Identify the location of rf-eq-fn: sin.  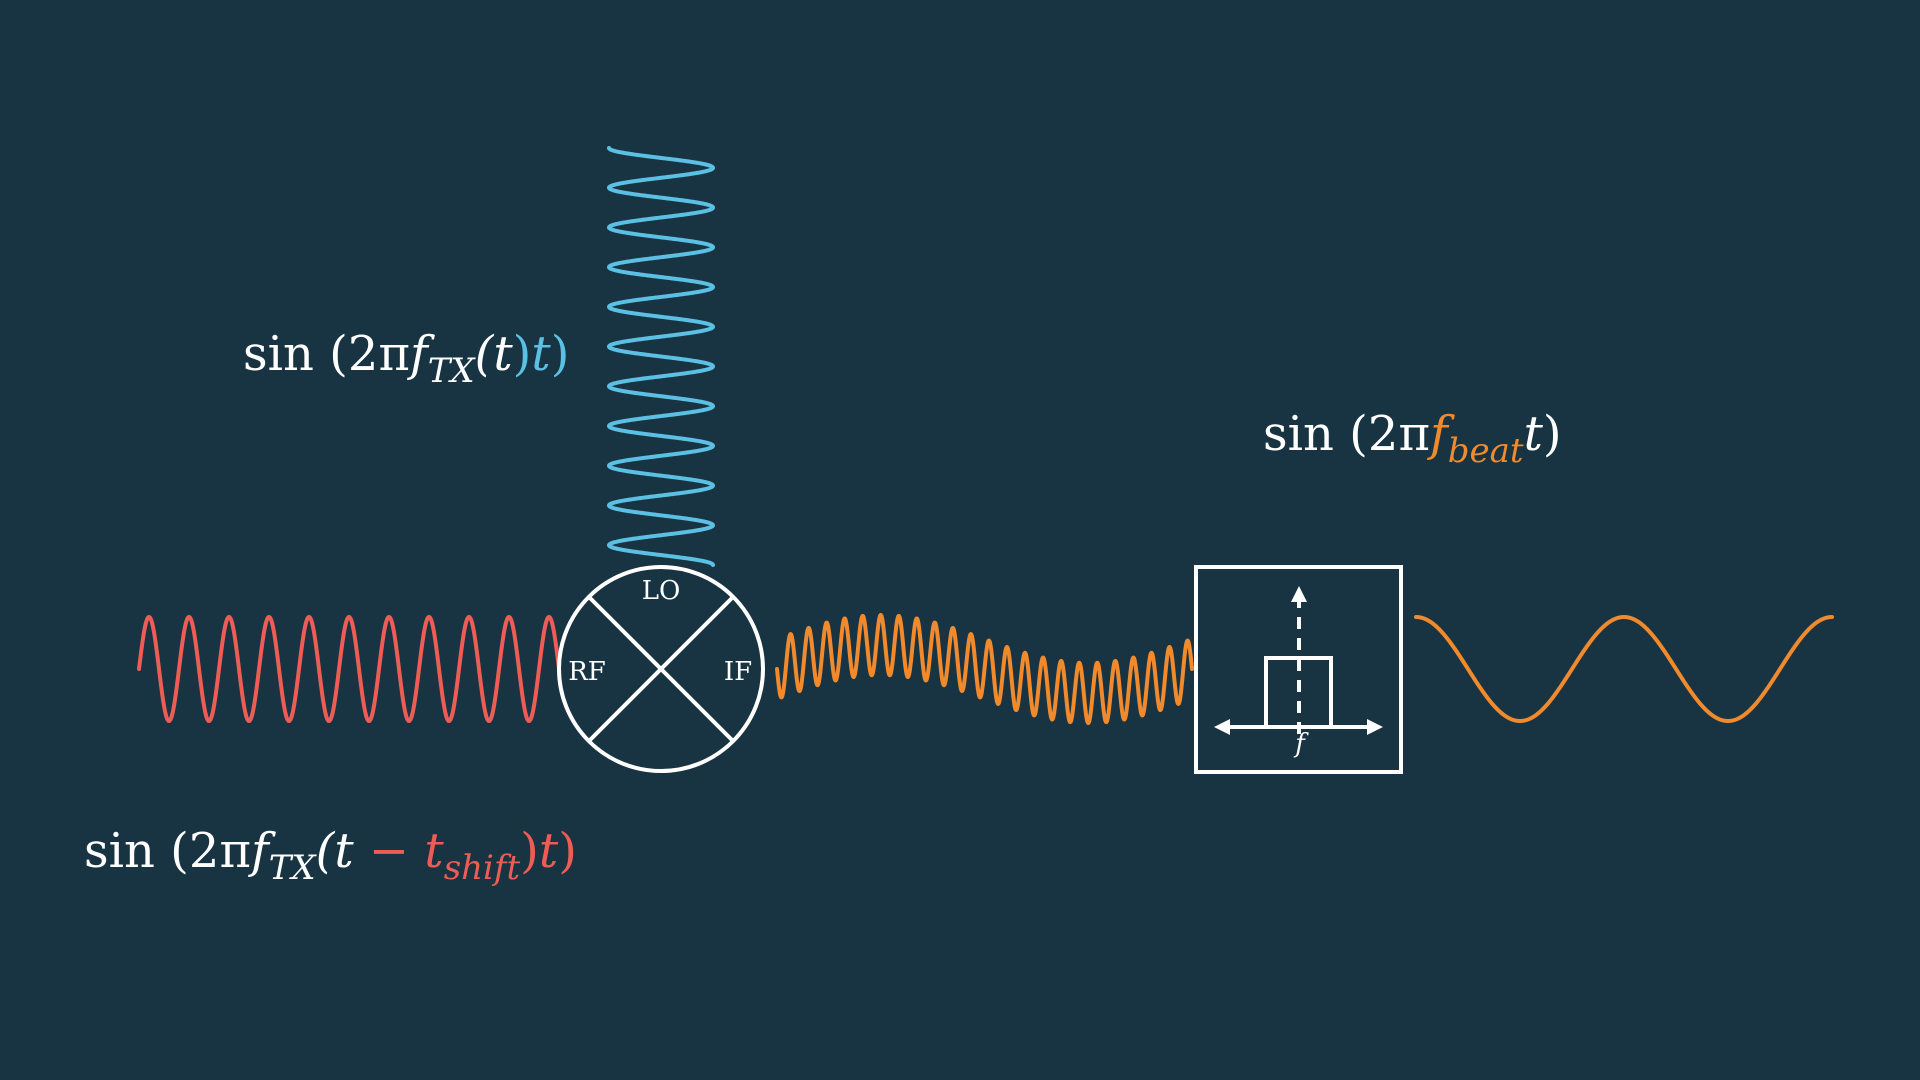
(119, 851).